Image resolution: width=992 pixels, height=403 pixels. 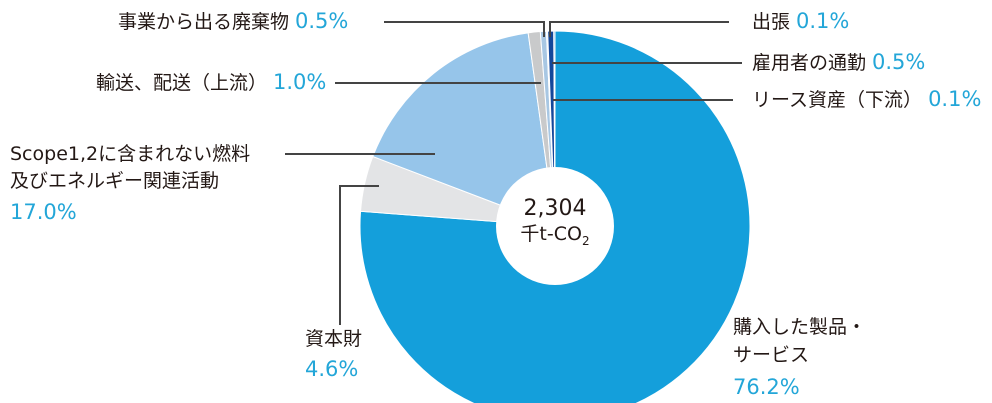 What do you see at coordinates (322, 21) in the screenshot?
I see `label-waste-pct: 0.5%` at bounding box center [322, 21].